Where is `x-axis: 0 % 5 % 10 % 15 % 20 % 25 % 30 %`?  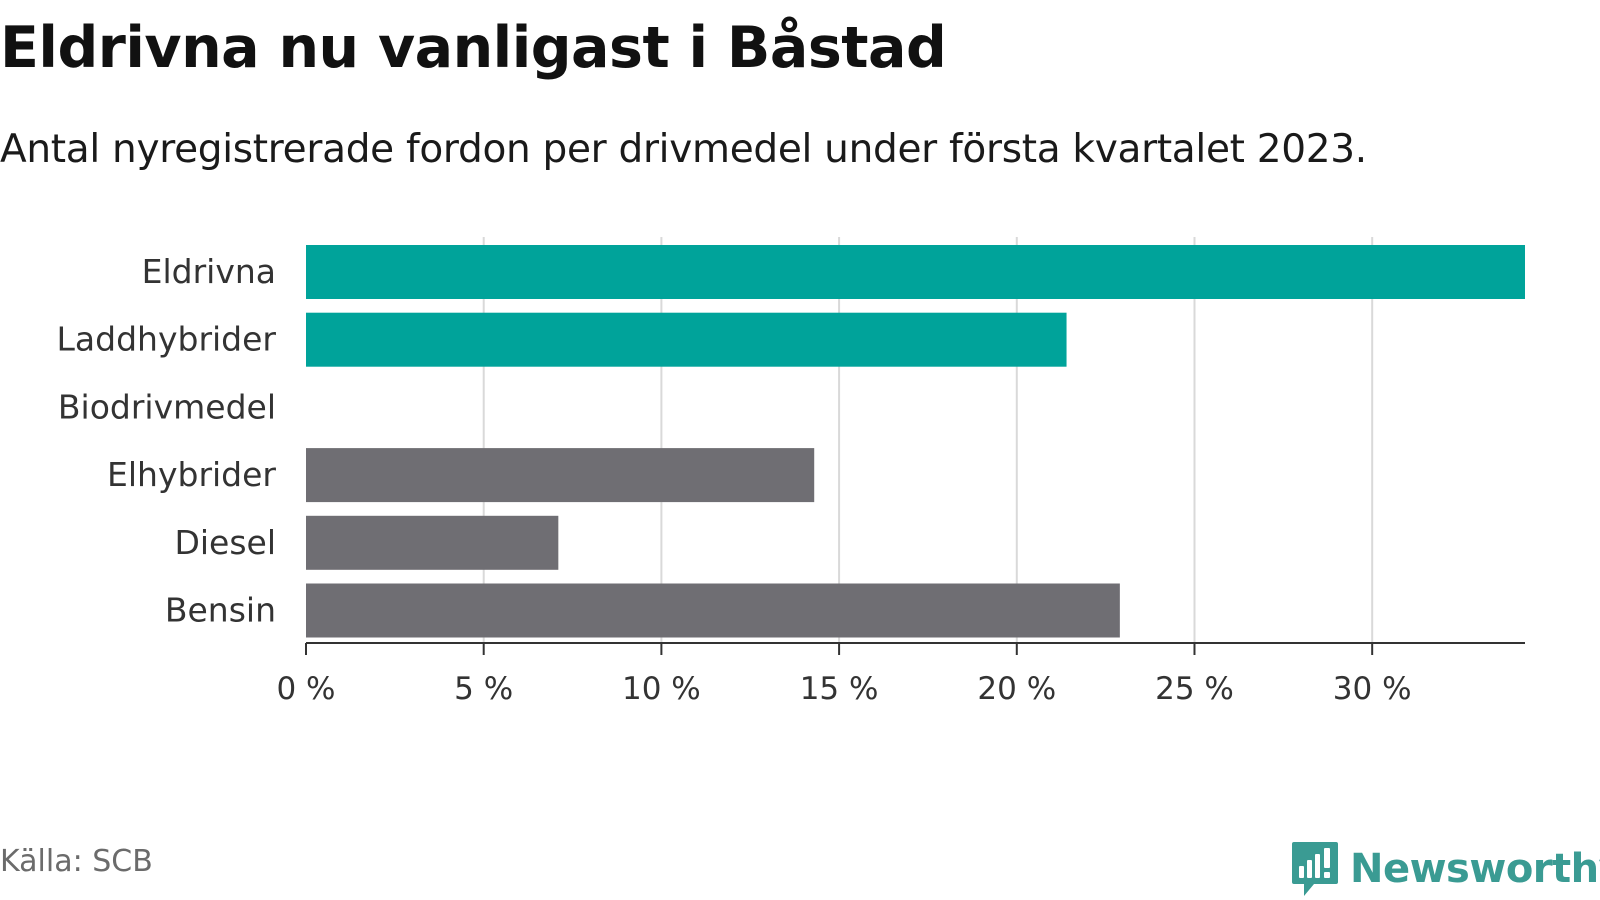 x-axis: 0 % 5 % 10 % 15 % 20 % 25 % 30 % is located at coordinates (900, 674).